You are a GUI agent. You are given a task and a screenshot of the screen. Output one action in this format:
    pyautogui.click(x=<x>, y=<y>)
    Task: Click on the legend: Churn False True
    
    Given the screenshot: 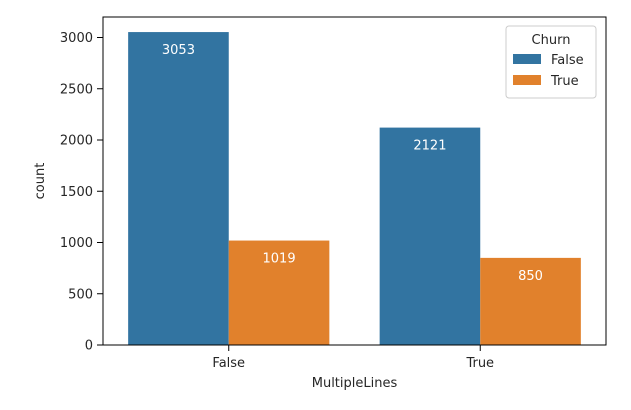 What is the action you would take?
    pyautogui.click(x=551, y=62)
    